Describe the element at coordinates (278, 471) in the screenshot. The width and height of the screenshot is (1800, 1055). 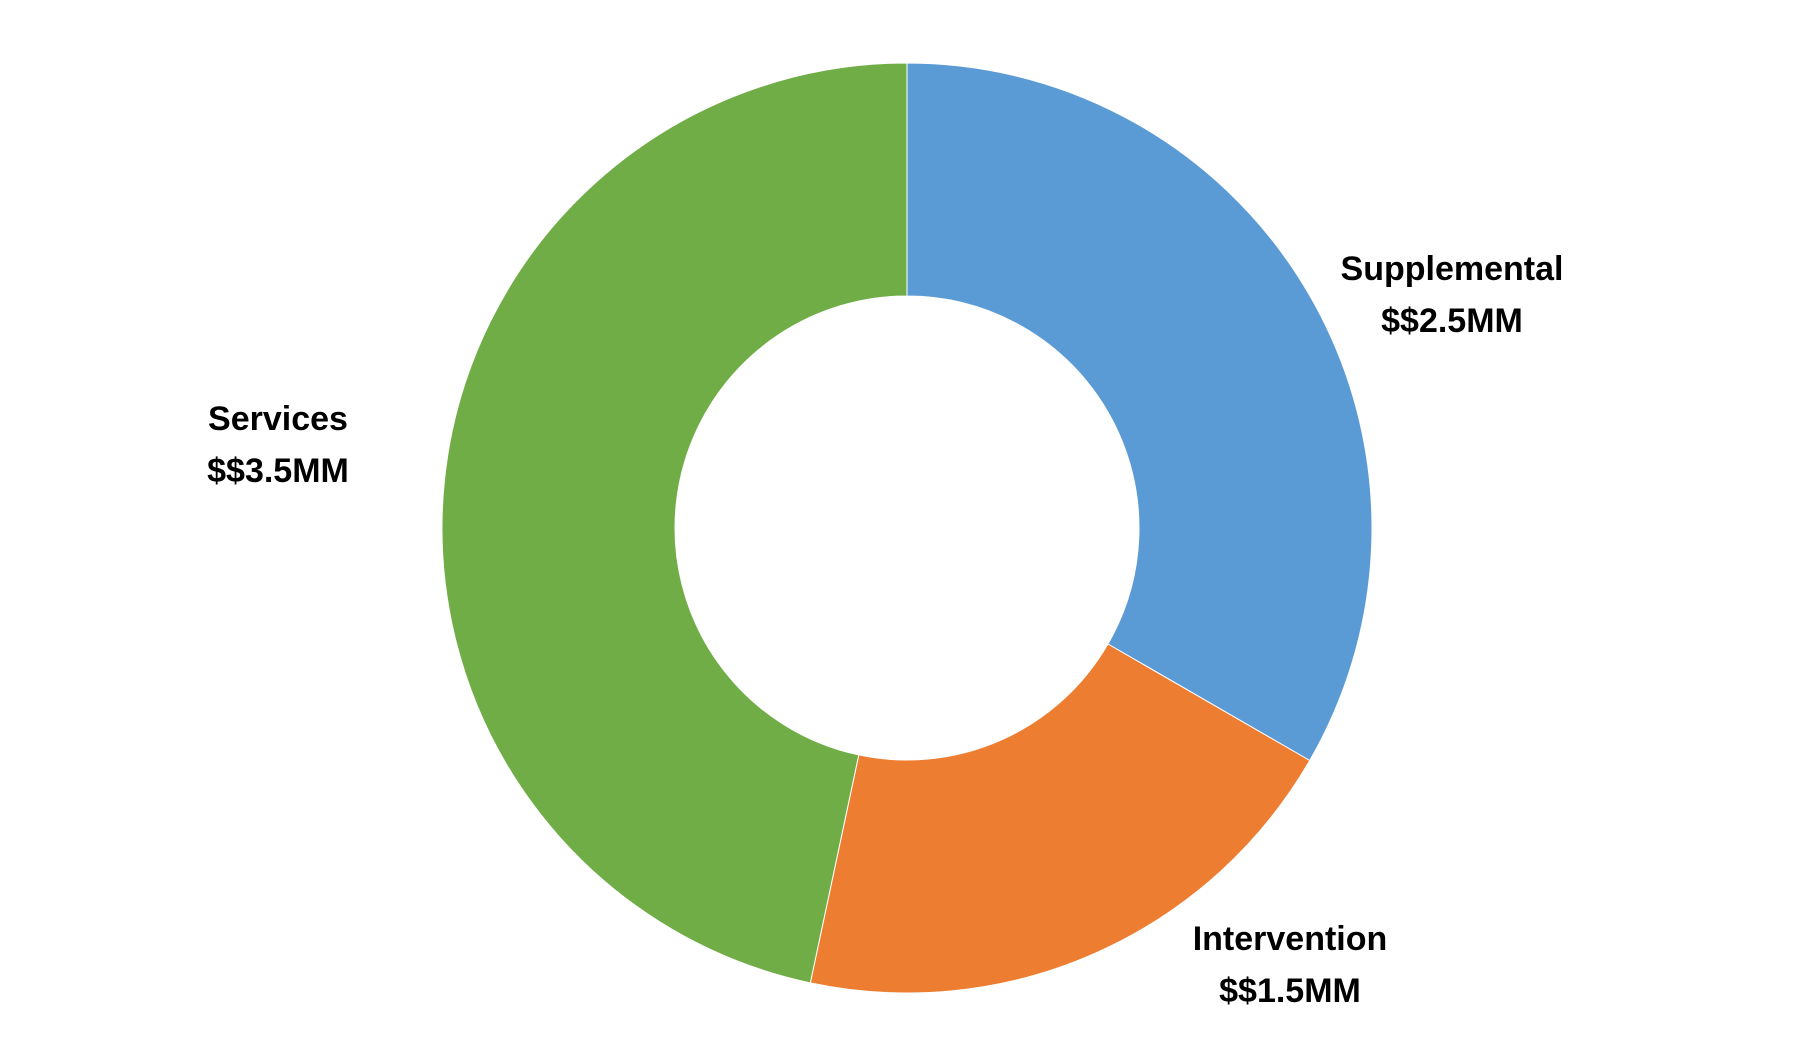
I see `slice-value-label-services: $$3.5MM` at that location.